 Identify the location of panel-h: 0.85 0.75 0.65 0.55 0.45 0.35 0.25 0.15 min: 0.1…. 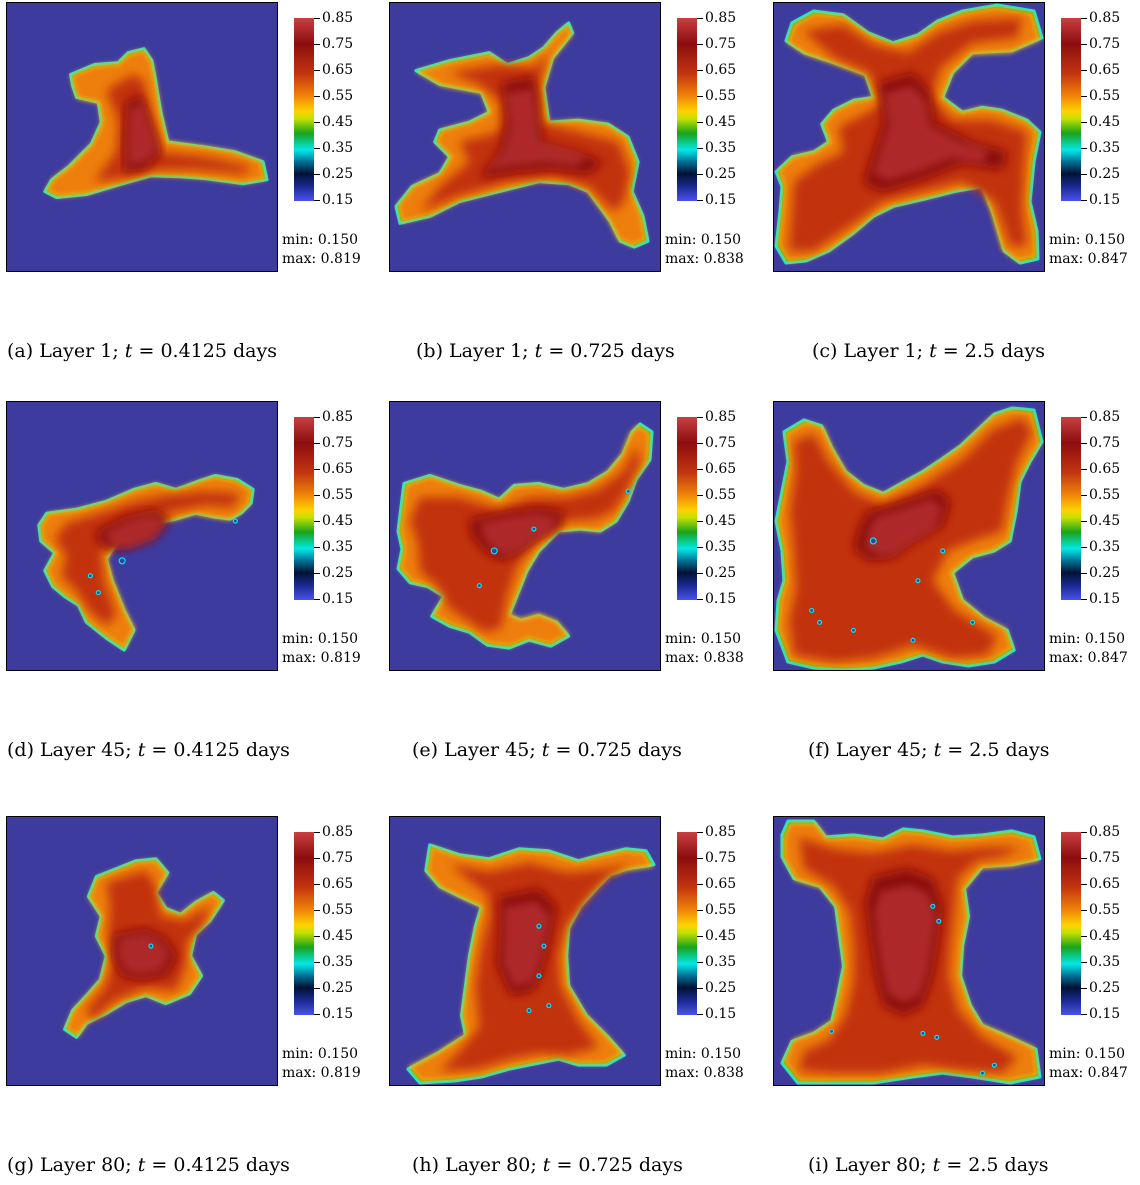
(575, 966).